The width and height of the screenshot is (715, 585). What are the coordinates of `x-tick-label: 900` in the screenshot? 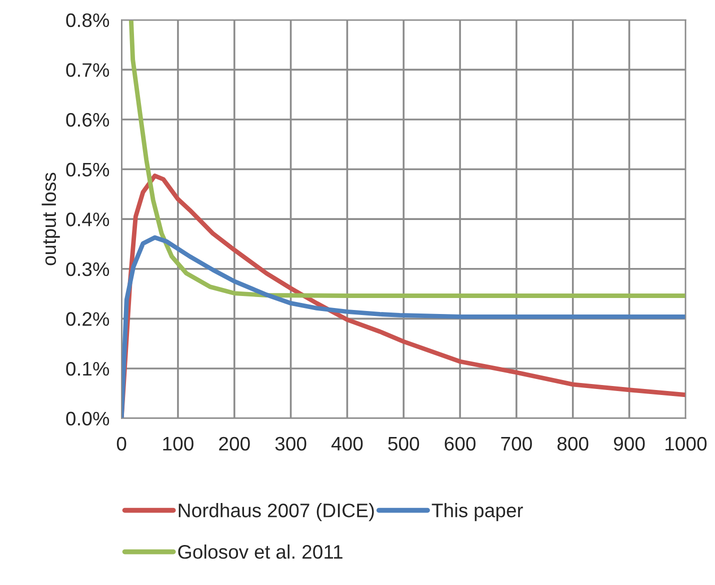 It's located at (629, 443).